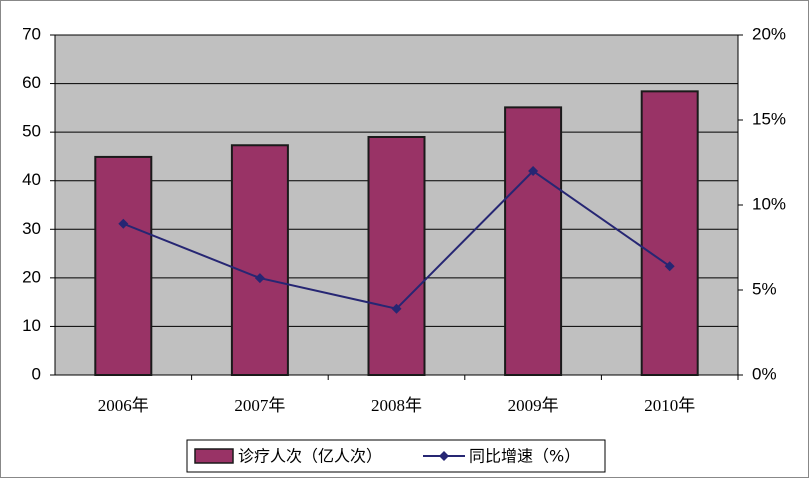  What do you see at coordinates (31, 179) in the screenshot?
I see `y-tick-label: 40` at bounding box center [31, 179].